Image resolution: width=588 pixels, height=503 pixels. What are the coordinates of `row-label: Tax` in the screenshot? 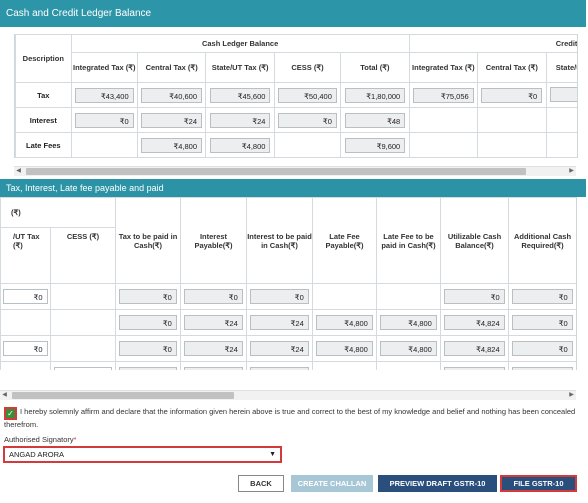 It's located at (43, 95).